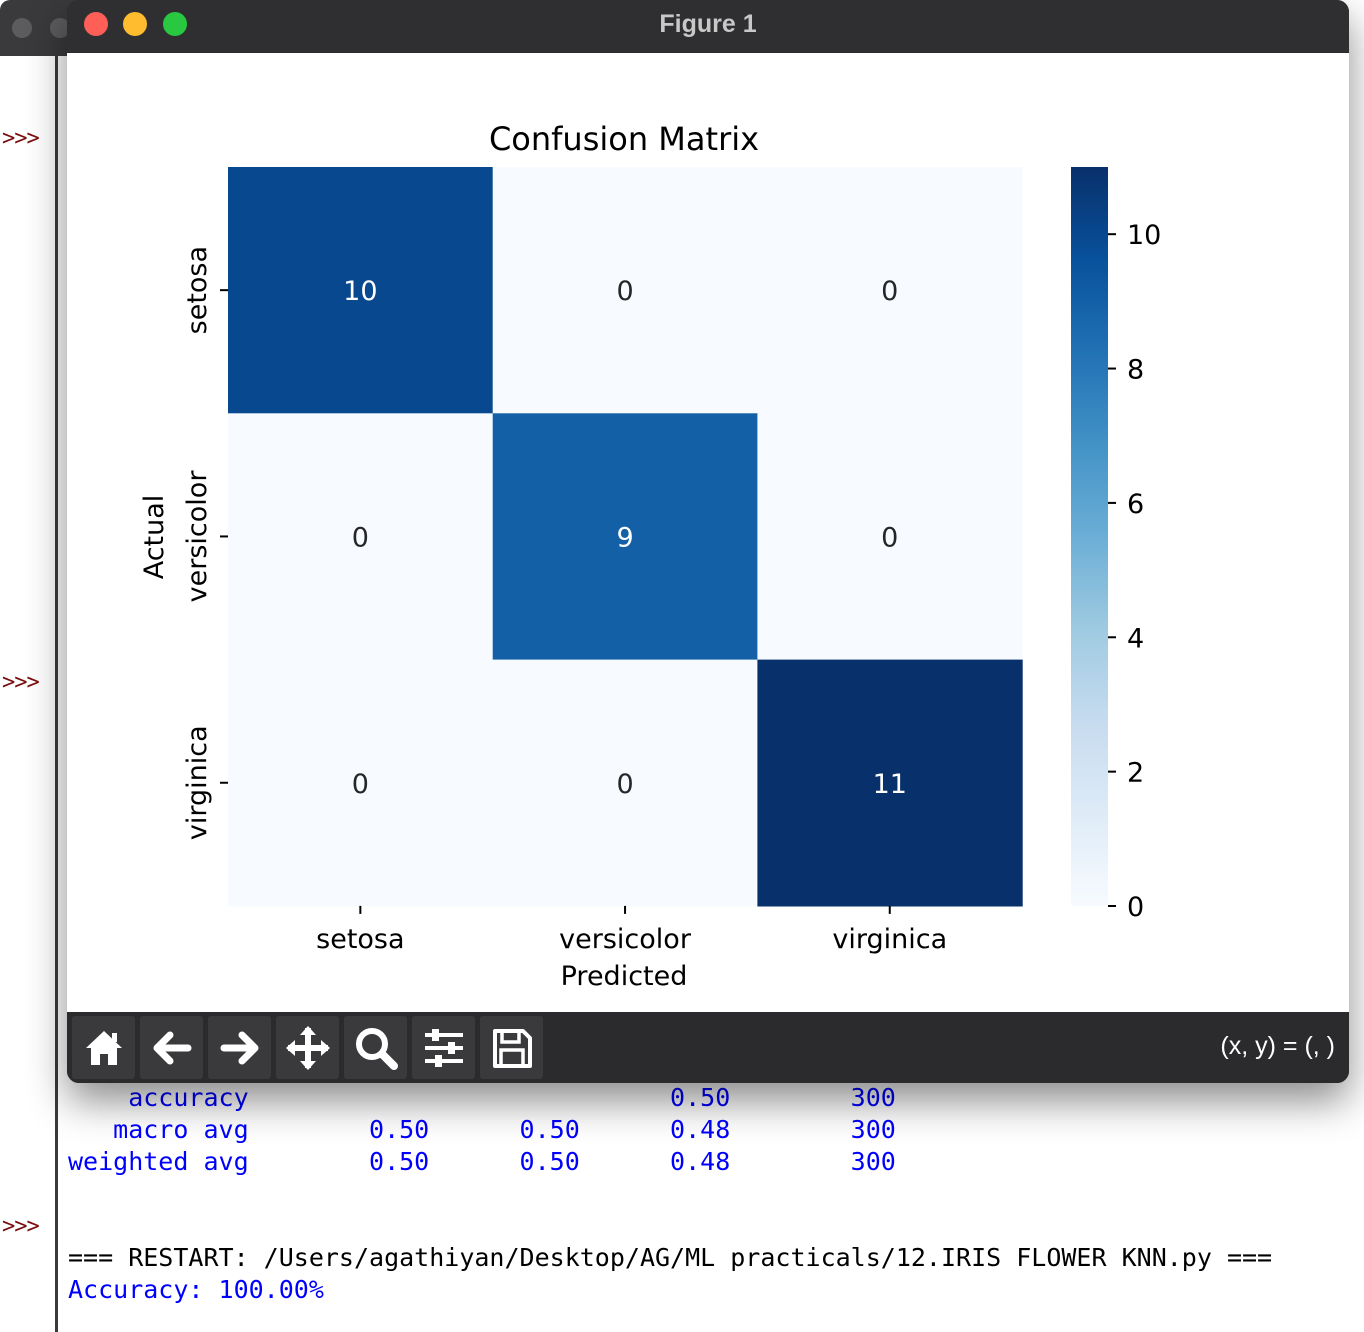 The width and height of the screenshot is (1364, 1332). I want to click on window-title: Figure 1, so click(708, 24).